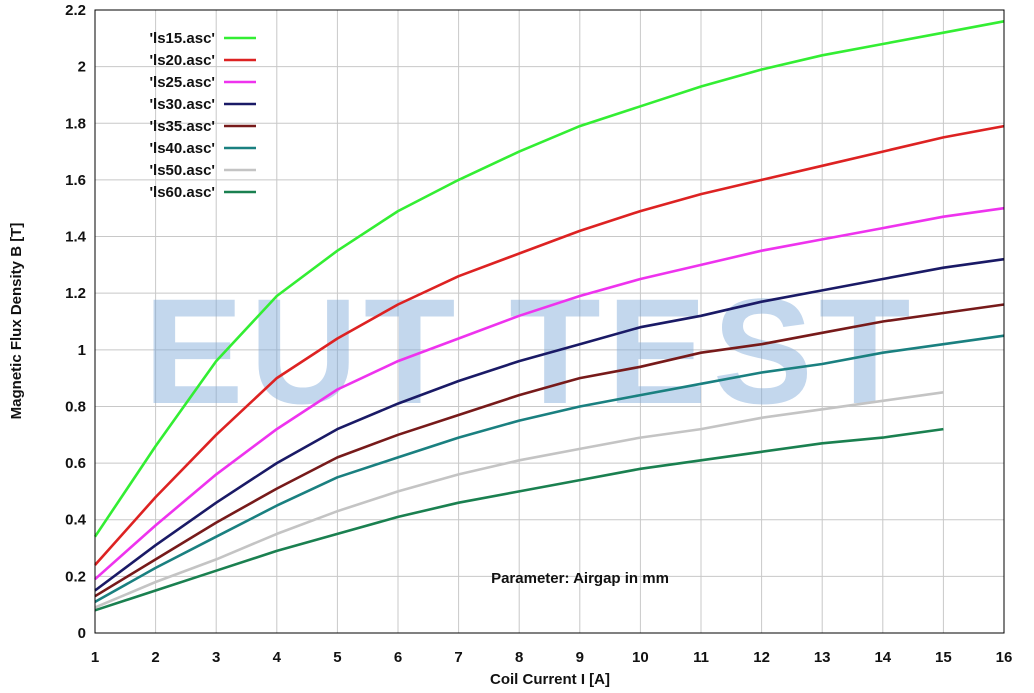 The height and width of the screenshot is (693, 1034). What do you see at coordinates (82, 67) in the screenshot?
I see `y-tick-label: 2` at bounding box center [82, 67].